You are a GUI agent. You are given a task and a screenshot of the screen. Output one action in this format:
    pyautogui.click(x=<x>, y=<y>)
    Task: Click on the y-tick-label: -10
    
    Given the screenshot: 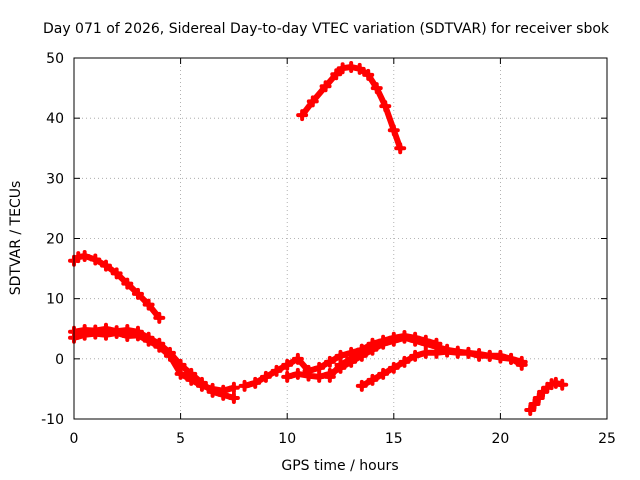 What is the action you would take?
    pyautogui.click(x=52, y=420)
    